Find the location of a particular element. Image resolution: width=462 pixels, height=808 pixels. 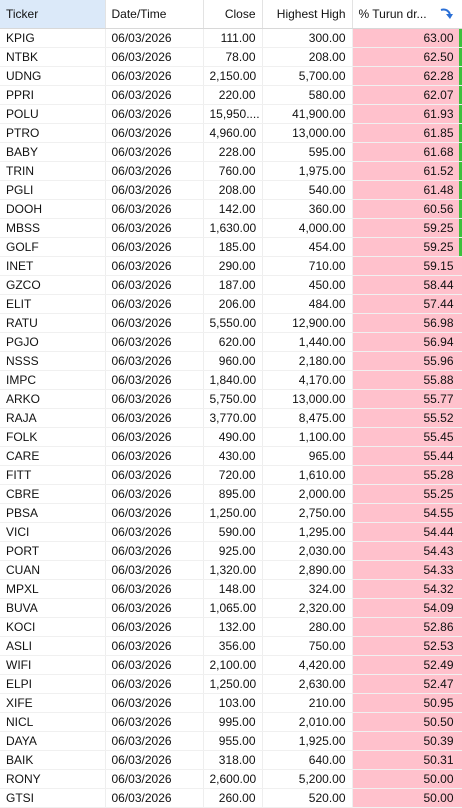

table-row: PGJO 06/03/2026 620.00 1,440.00 56.94 is located at coordinates (231, 342).